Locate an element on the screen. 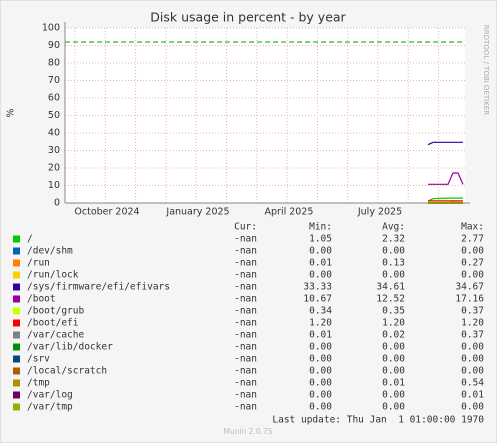 The height and width of the screenshot is (443, 497). legend-stat: 0.34 is located at coordinates (320, 311).